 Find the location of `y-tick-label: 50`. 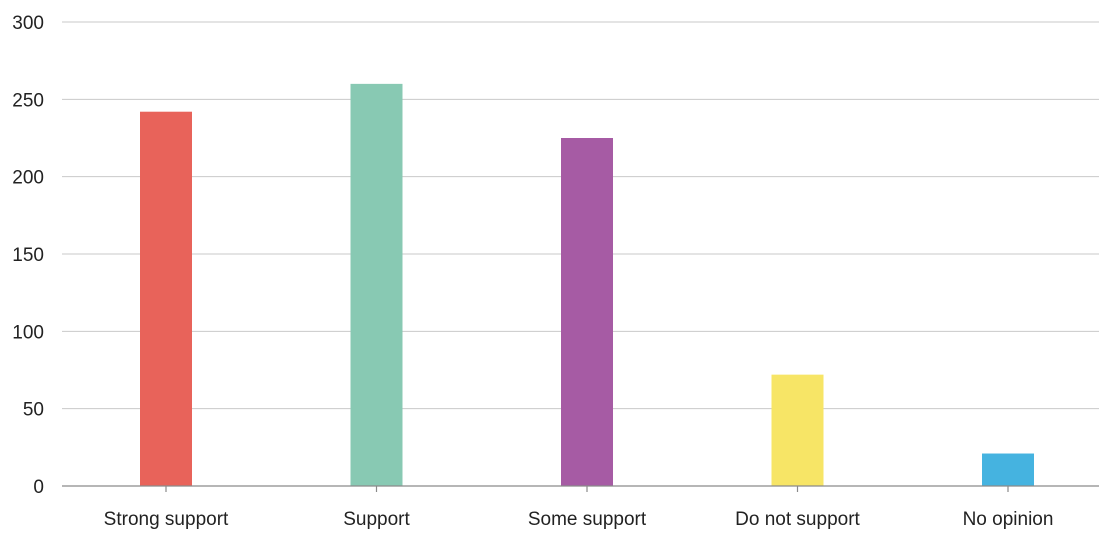

y-tick-label: 50 is located at coordinates (33, 410).